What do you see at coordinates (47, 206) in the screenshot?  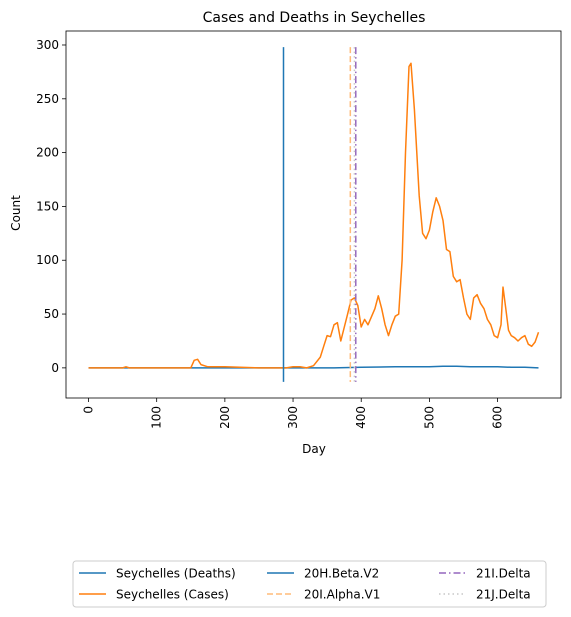 I see `y-tick-label-3: 150` at bounding box center [47, 206].